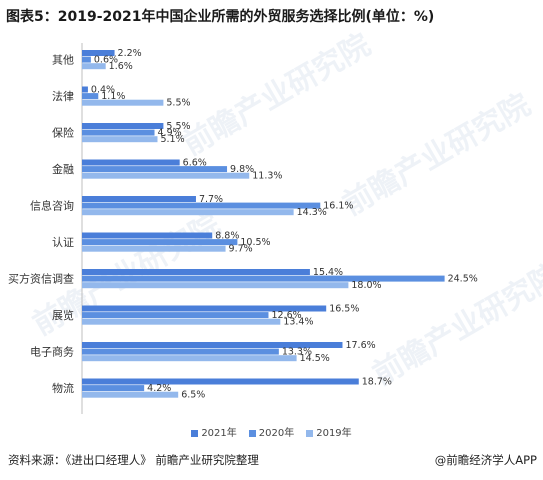 The width and height of the screenshot is (543, 480). What do you see at coordinates (133, 460) in the screenshot?
I see `source-note: 资料来源：《进出口经理人》 前瞻产业研究院整理` at bounding box center [133, 460].